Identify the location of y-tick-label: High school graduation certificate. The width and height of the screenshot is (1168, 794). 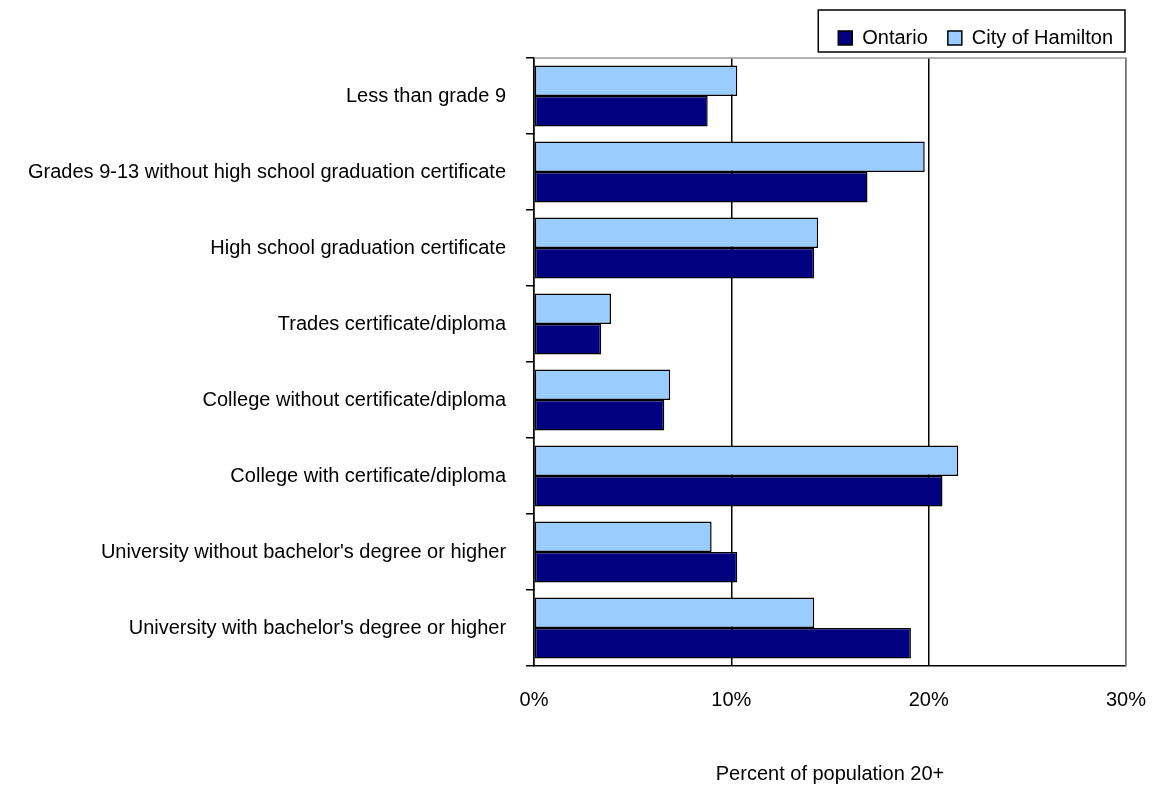
(358, 246).